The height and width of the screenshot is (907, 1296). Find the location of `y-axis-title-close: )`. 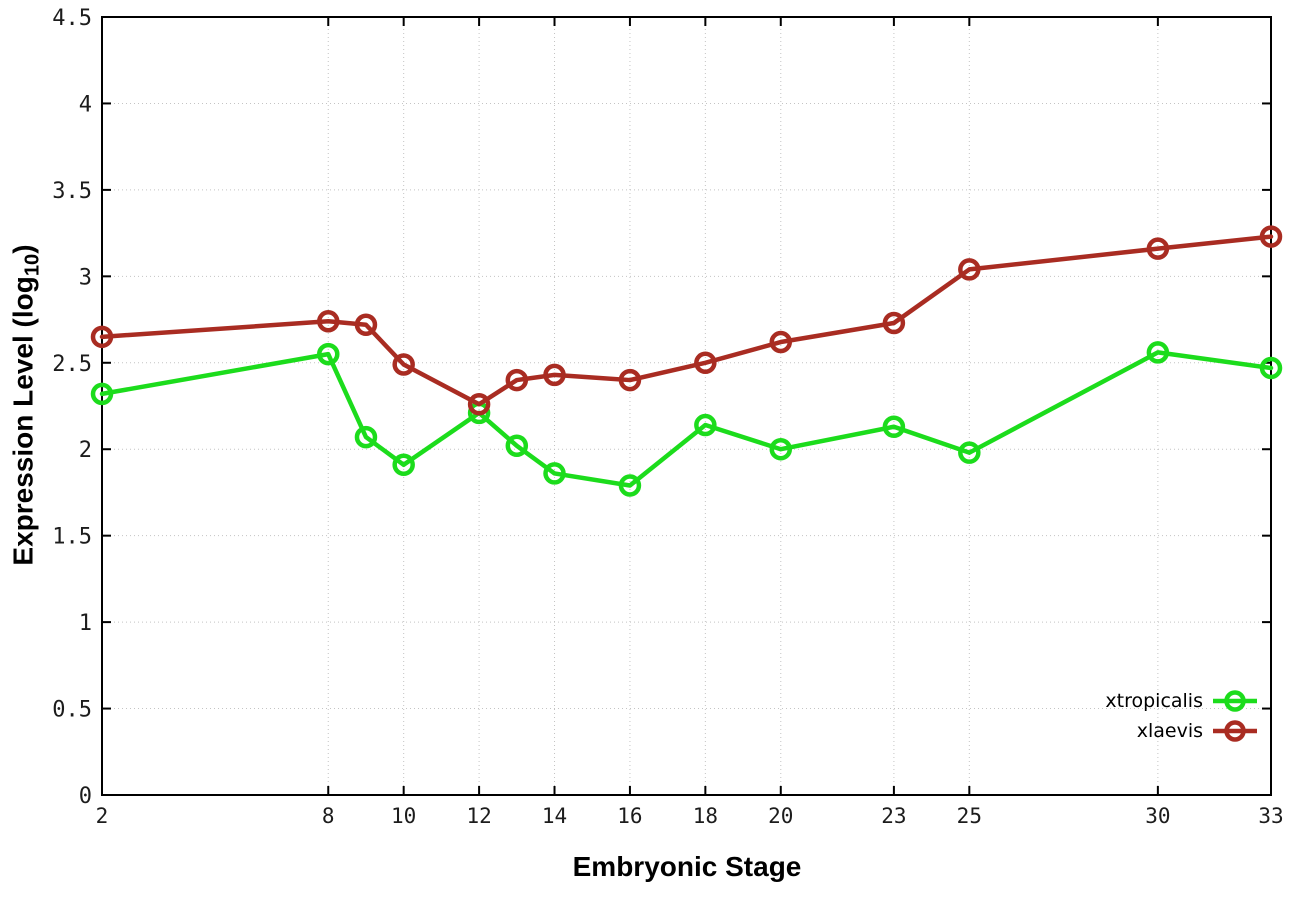

y-axis-title-close: ) is located at coordinates (23, 249).